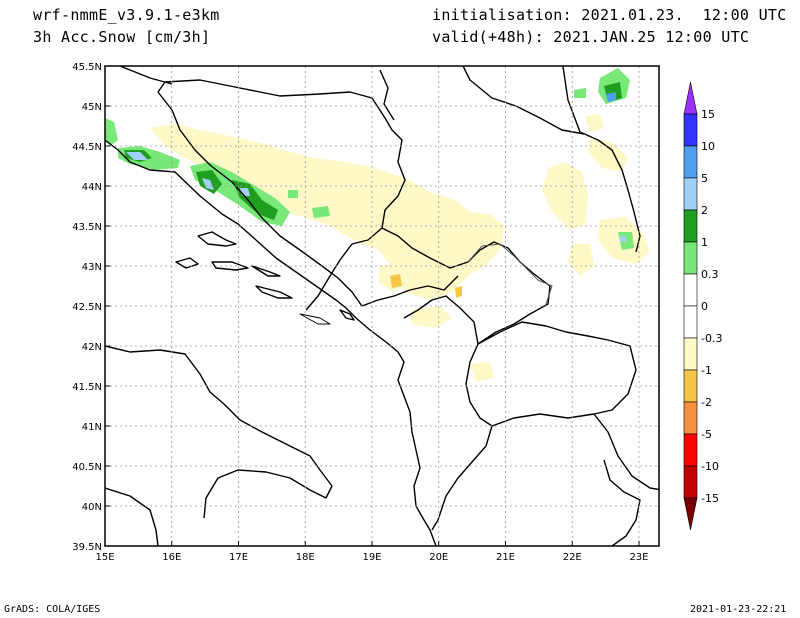 The height and width of the screenshot is (618, 800). What do you see at coordinates (52, 609) in the screenshot?
I see `credit-text: GrADS: COLA/IGES` at bounding box center [52, 609].